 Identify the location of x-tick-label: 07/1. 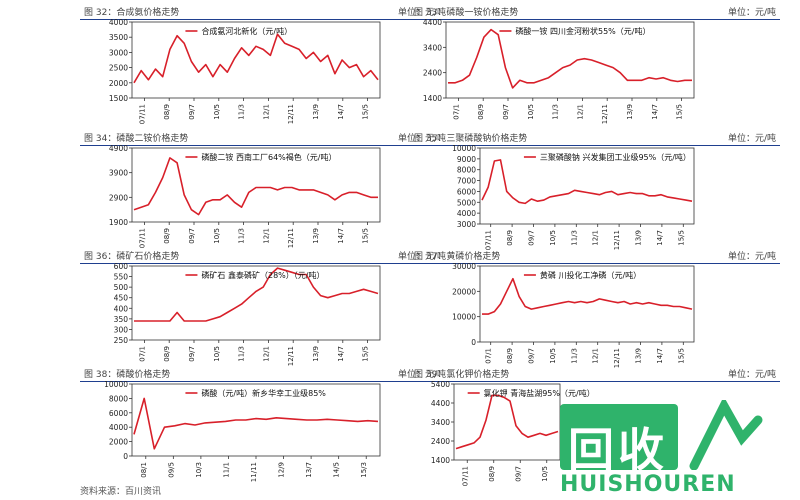
(142, 354).